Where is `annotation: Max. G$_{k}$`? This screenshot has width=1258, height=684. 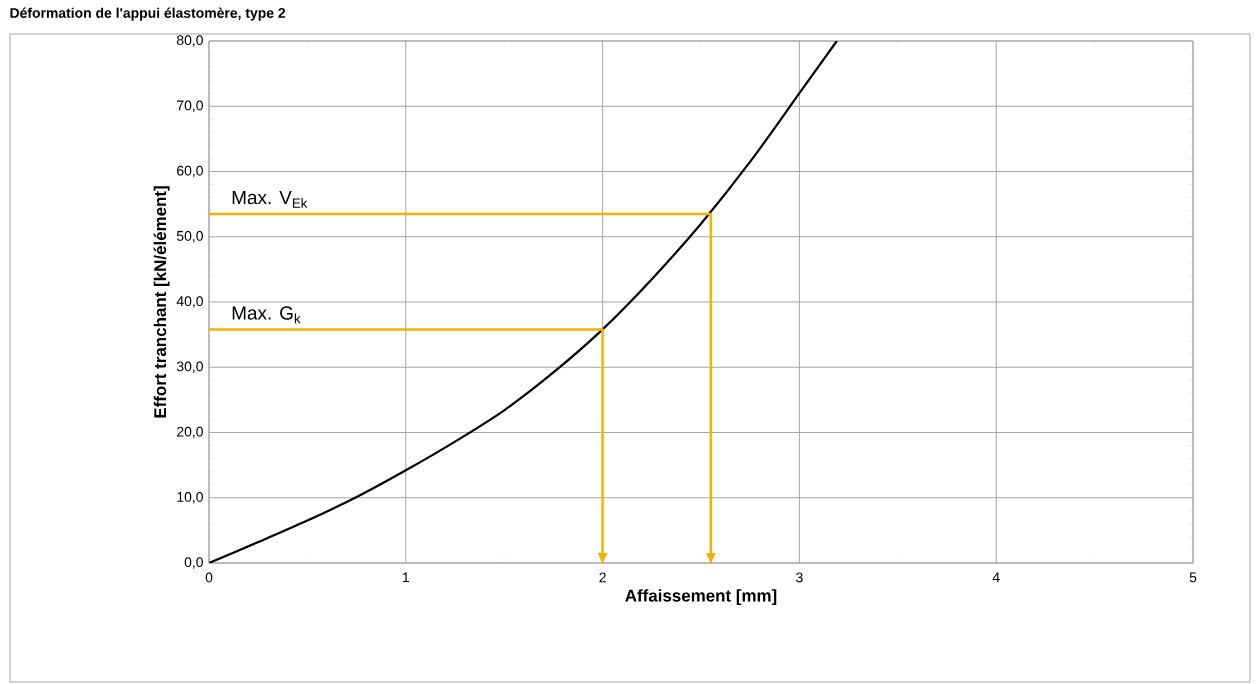 annotation: Max. G$_{k}$ is located at coordinates (266, 315).